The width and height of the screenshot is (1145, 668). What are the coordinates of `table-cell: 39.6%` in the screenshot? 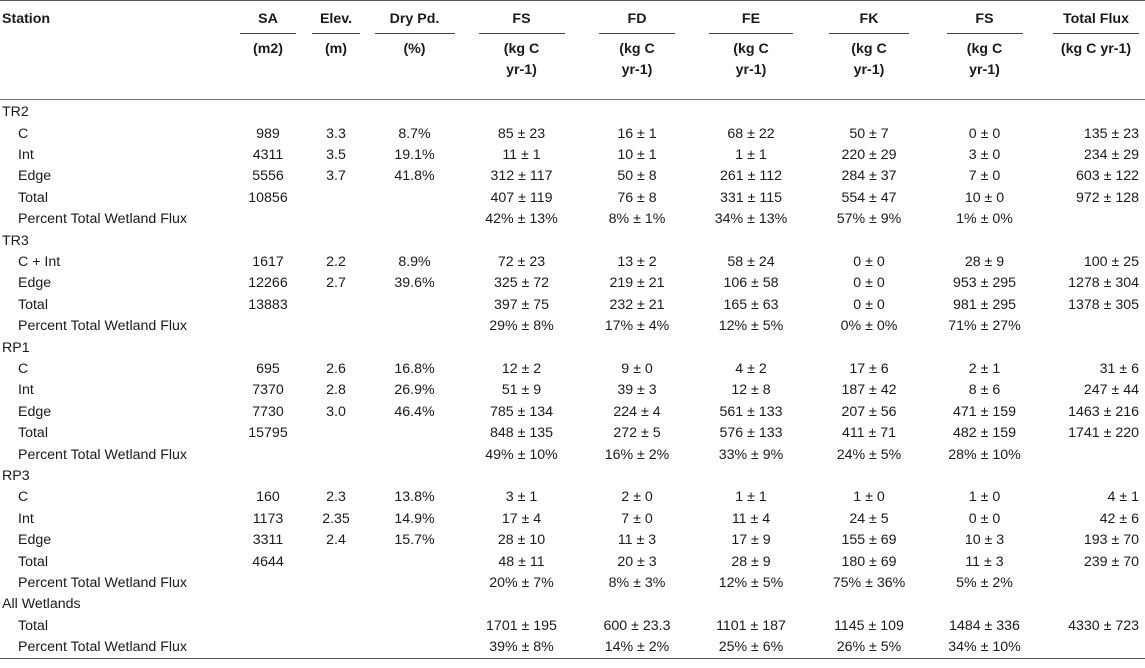 It's located at (414, 283).